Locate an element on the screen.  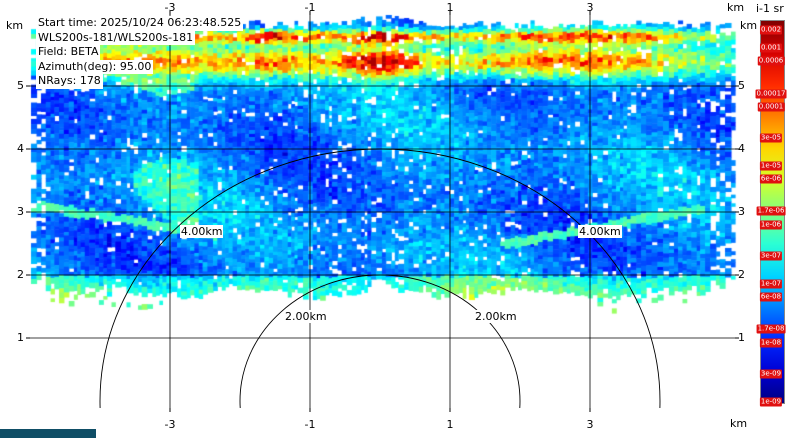
y-axis-tick-right: 1 is located at coordinates (741, 337).